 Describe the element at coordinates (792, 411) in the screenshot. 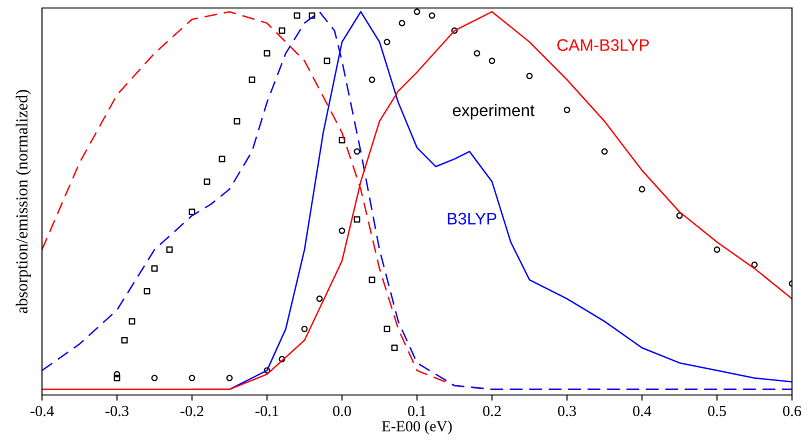

I see `x-tick-label: 0.6` at that location.